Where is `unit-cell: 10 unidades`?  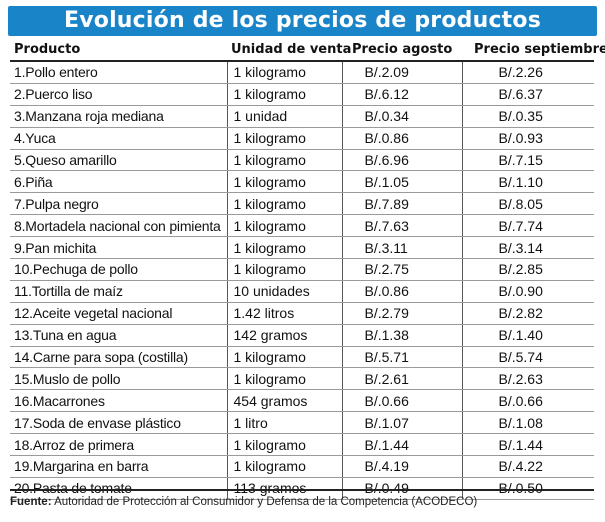 unit-cell: 10 unidades is located at coordinates (284, 291).